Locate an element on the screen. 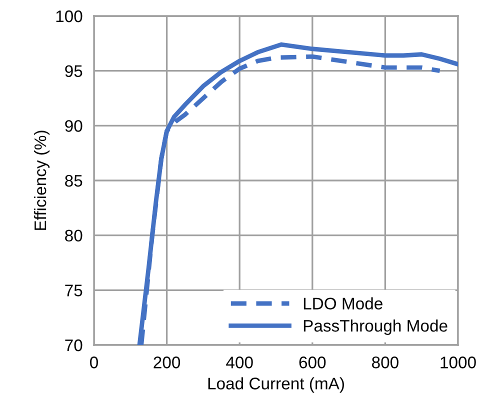  x-tick-label: 800 is located at coordinates (385, 362).